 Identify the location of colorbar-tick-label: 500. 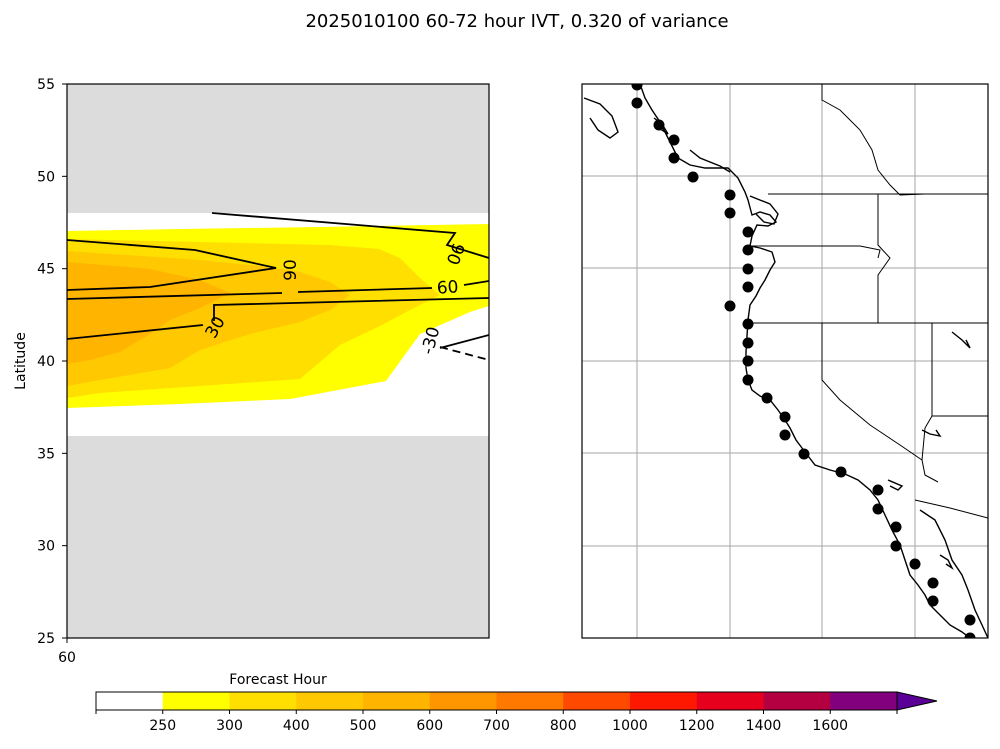
(363, 726).